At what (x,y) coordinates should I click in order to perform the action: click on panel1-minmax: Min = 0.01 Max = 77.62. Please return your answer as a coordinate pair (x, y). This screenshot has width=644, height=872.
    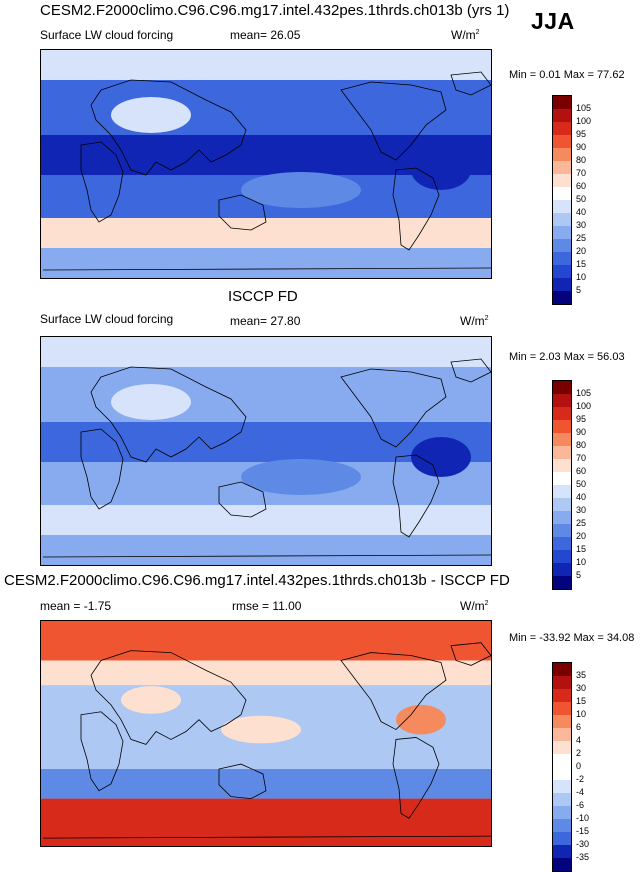
    Looking at the image, I should click on (567, 75).